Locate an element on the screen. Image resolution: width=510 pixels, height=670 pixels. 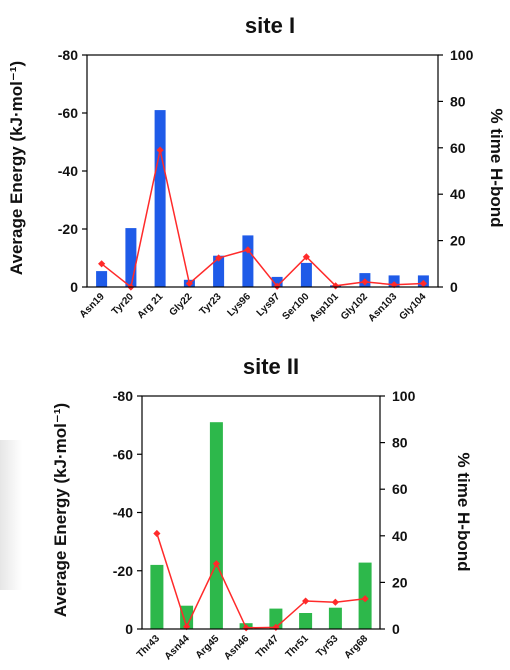
category-label: Thr47 is located at coordinates (267, 646).